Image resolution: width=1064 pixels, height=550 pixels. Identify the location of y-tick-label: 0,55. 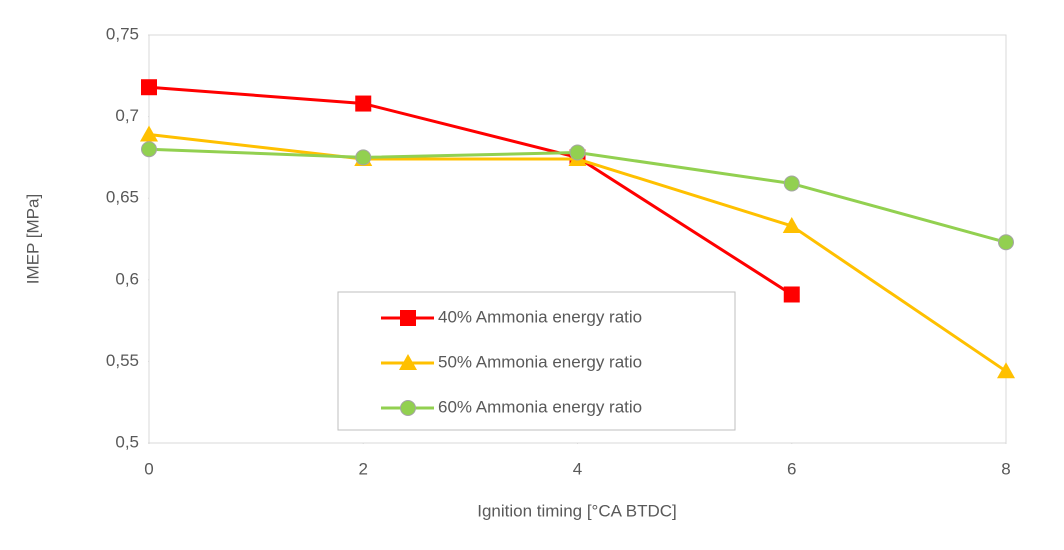
(122, 360).